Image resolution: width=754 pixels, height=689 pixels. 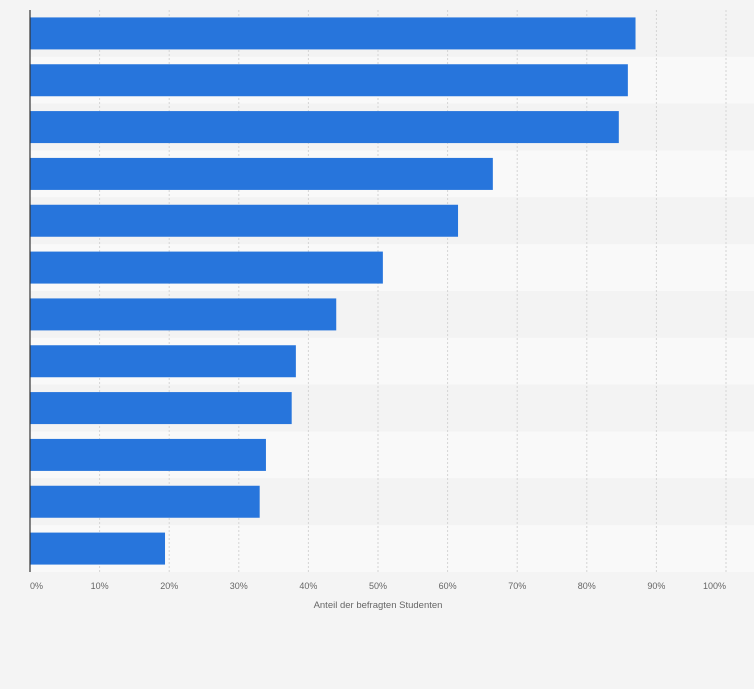 What do you see at coordinates (378, 605) in the screenshot?
I see `x-axis-title: Anteil der befragten Studenten` at bounding box center [378, 605].